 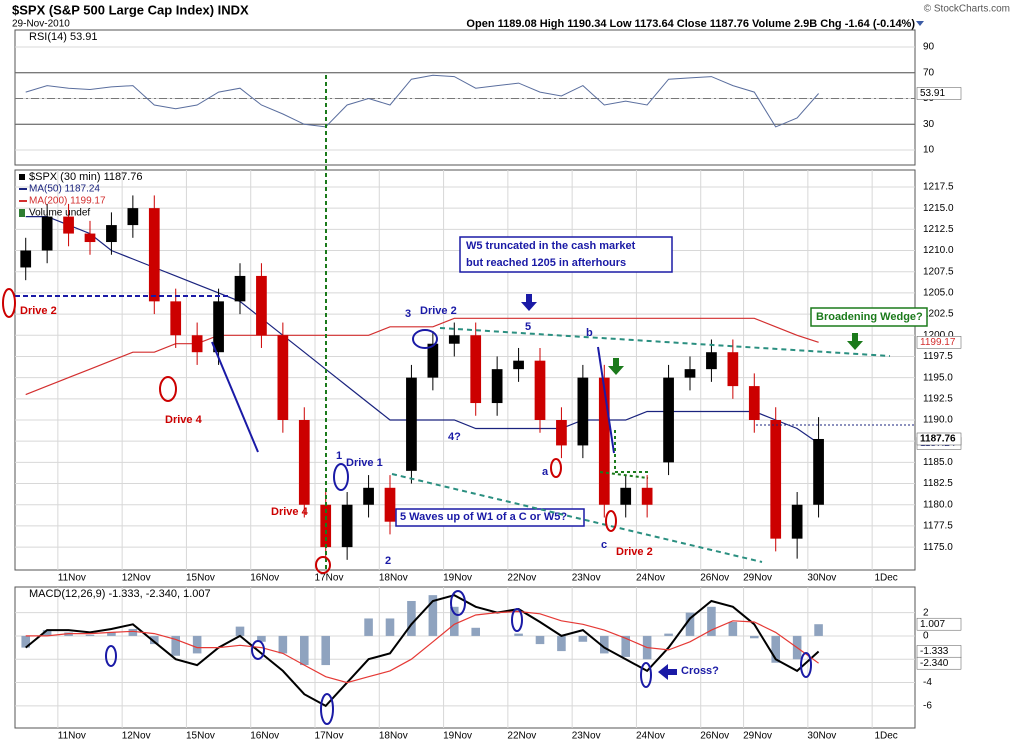 What do you see at coordinates (938, 293) in the screenshot?
I see `y-tick-label: 1205.0` at bounding box center [938, 293].